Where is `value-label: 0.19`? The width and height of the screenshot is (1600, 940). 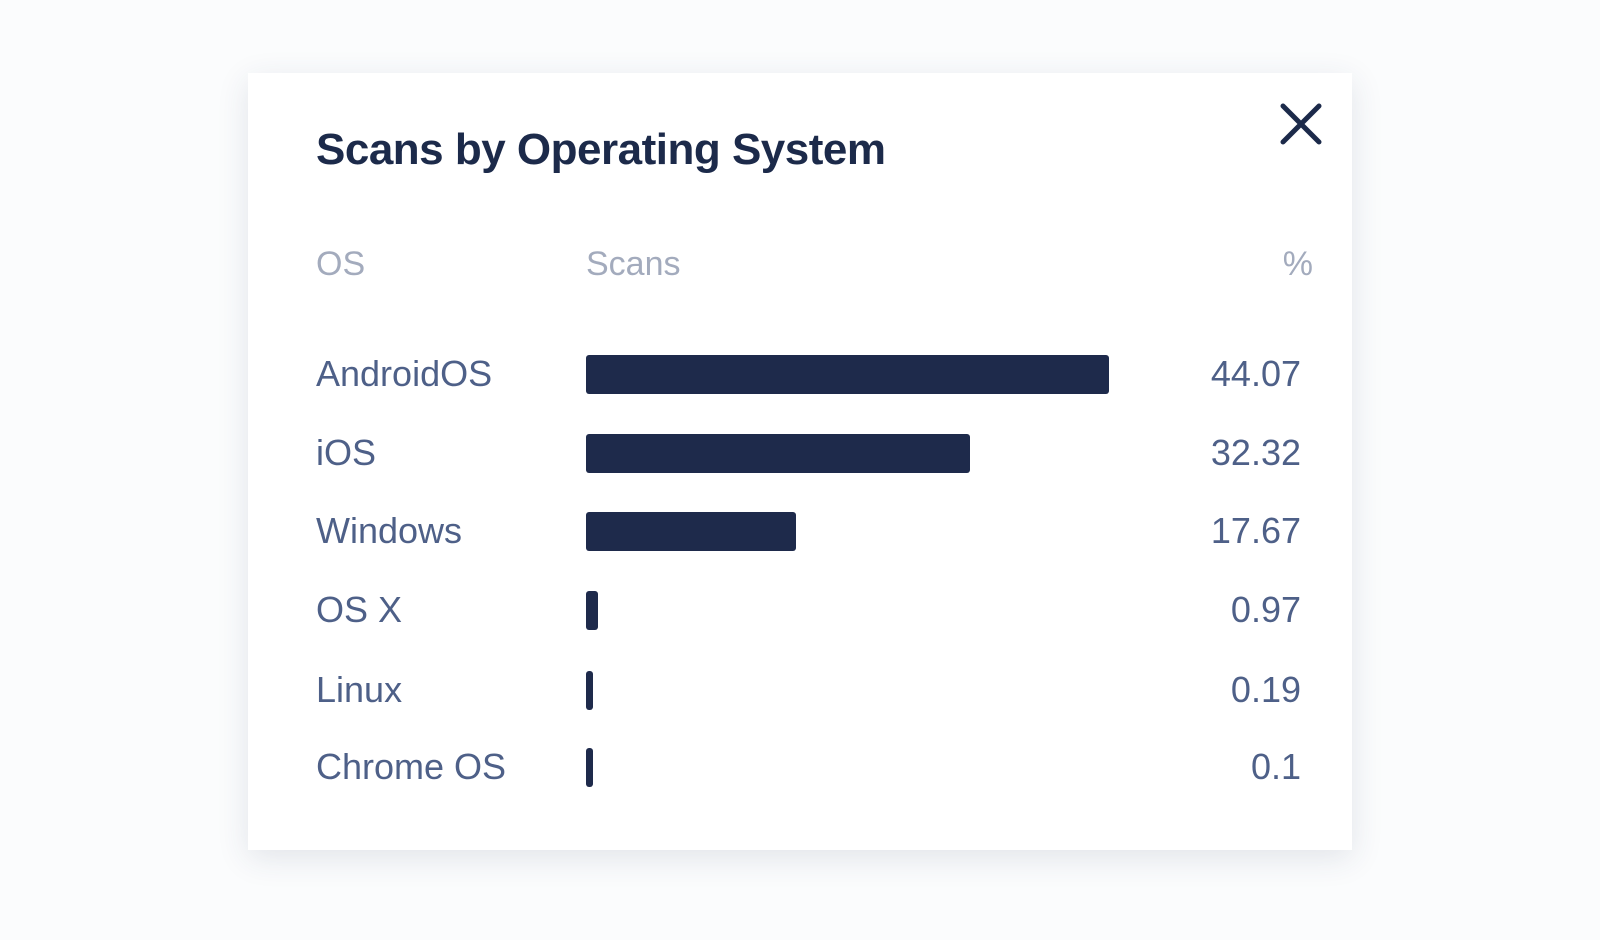
value-label: 0.19 is located at coordinates (1265, 689).